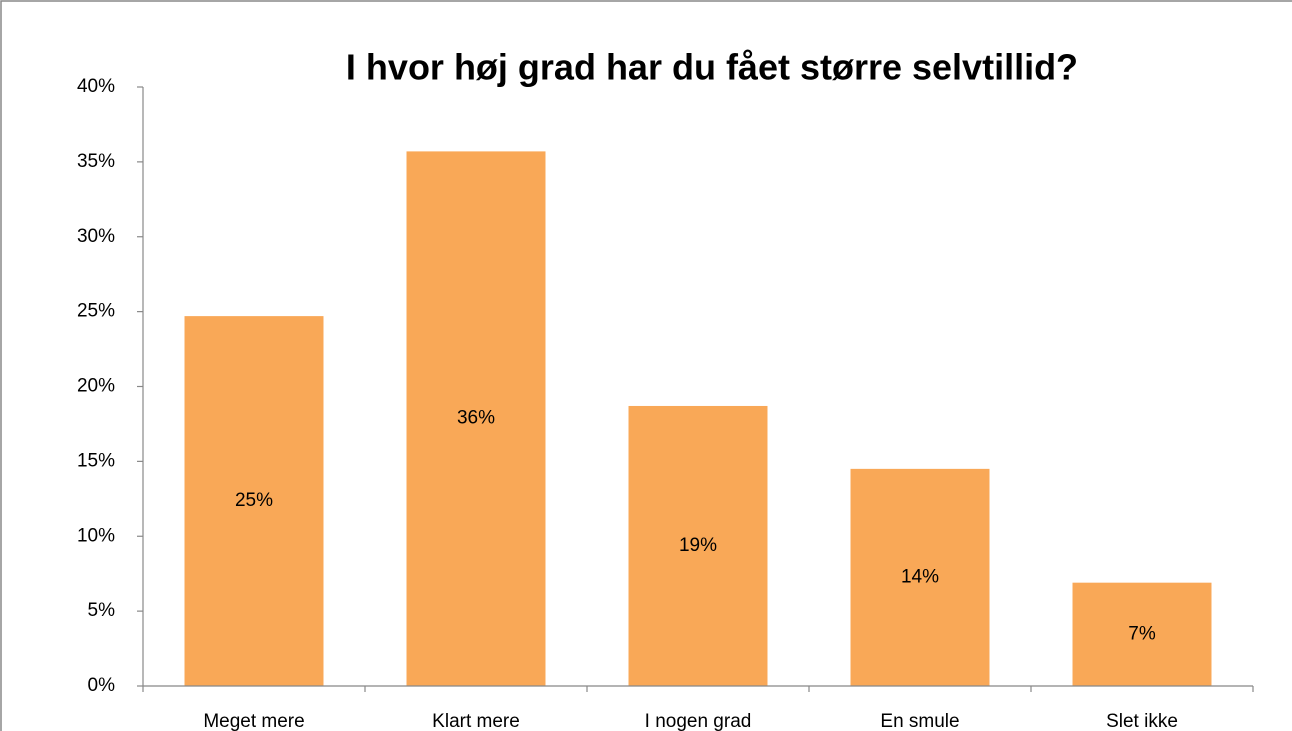 The height and width of the screenshot is (731, 1292). What do you see at coordinates (476, 721) in the screenshot?
I see `x-tick-label: Klart mere` at bounding box center [476, 721].